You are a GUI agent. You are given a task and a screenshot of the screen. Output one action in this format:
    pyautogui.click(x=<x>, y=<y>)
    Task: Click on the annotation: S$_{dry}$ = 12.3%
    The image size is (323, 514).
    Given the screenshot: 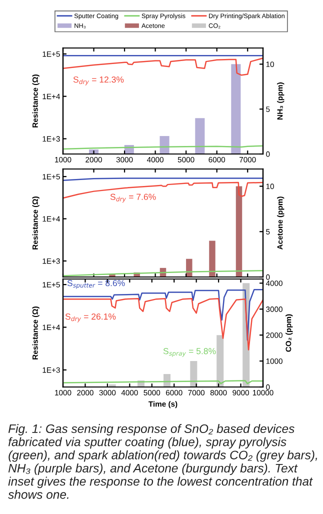 What is the action you would take?
    pyautogui.click(x=98, y=81)
    